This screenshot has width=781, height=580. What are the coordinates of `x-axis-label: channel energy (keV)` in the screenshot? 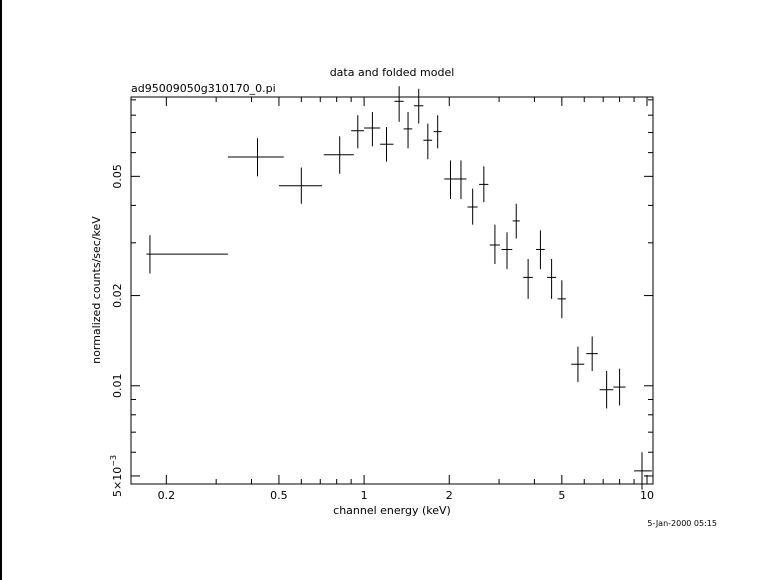 It's located at (392, 510).